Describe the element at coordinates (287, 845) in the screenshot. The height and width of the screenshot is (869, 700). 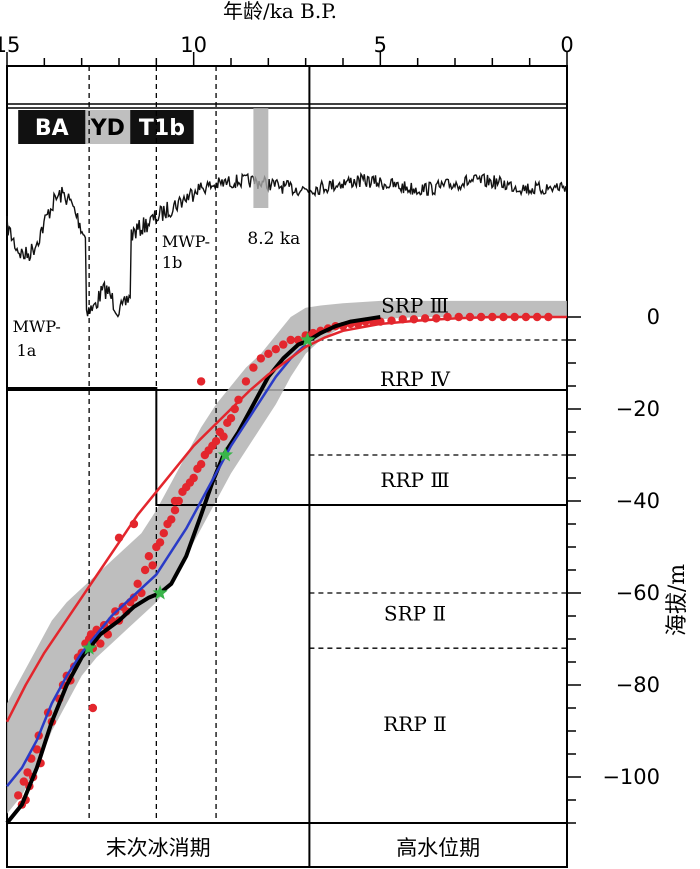
I see `period-bar-frame` at that location.